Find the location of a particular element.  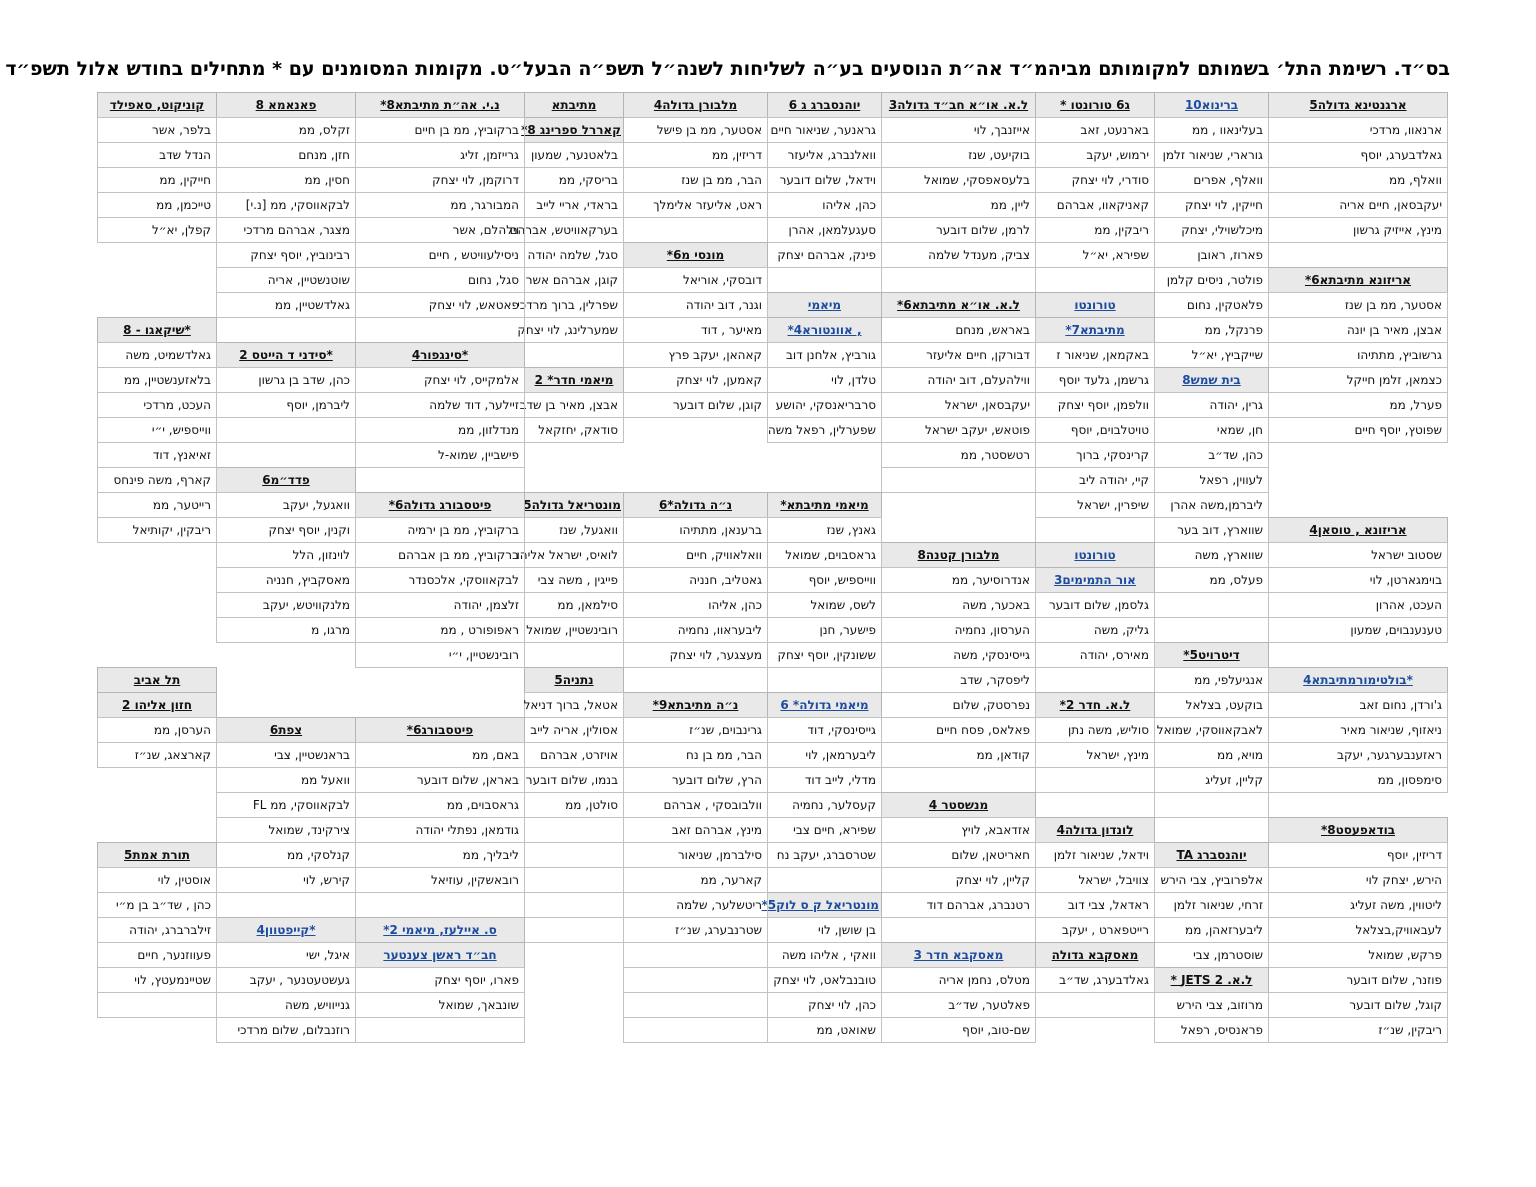

student-name-cell: הרץ, שלום דובער is located at coordinates (695, 780).